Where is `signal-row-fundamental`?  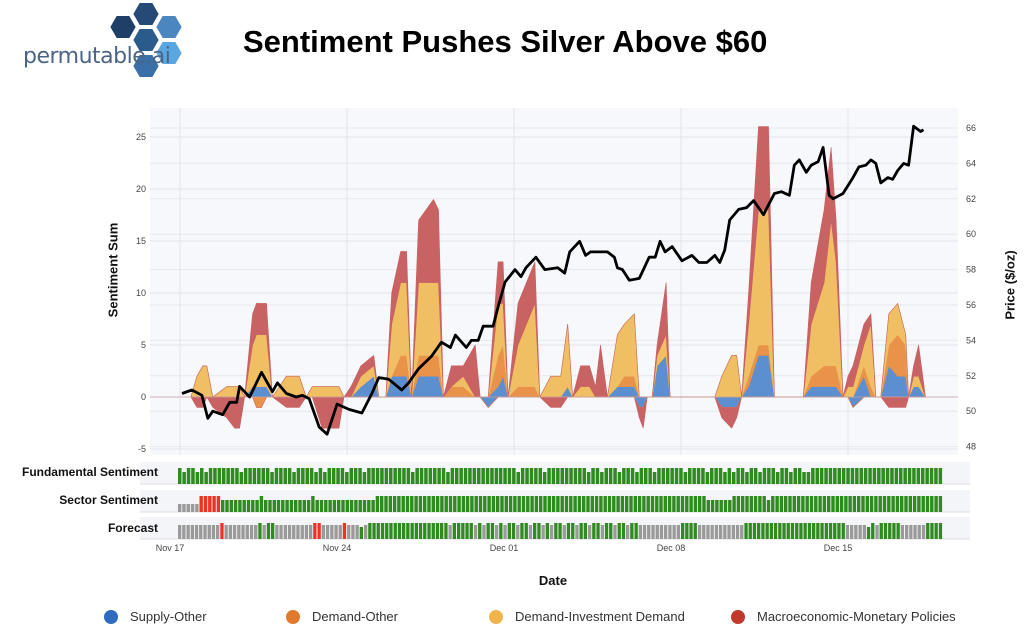
signal-row-fundamental is located at coordinates (555, 473).